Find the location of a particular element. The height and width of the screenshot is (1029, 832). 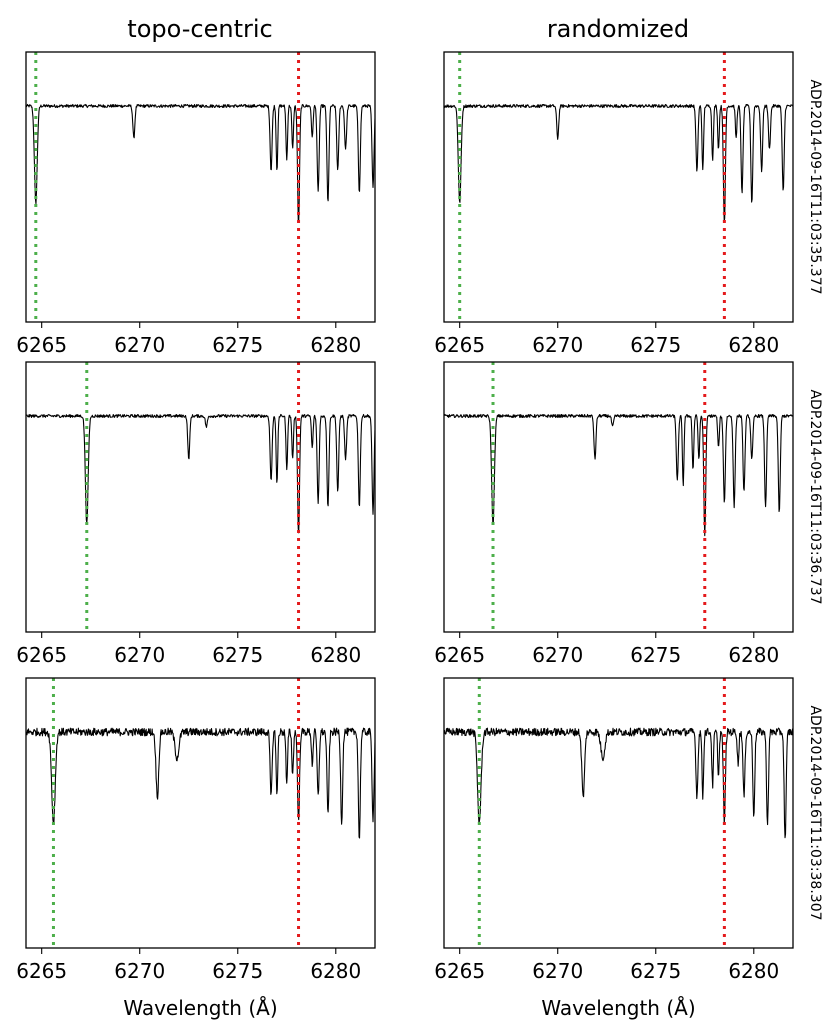

panel-2-1: 6265 6270 6275 6280 is located at coordinates (196, 514).